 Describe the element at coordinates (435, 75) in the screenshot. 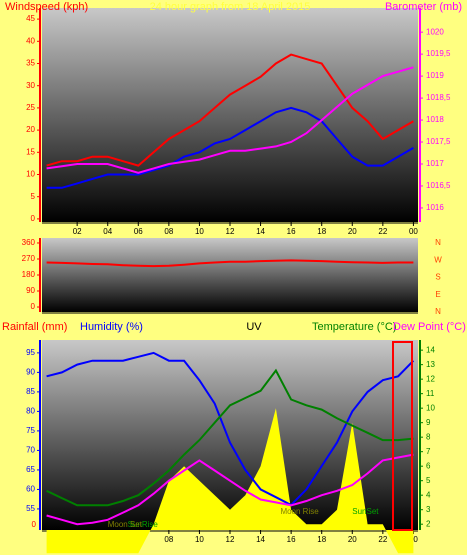

I see `y2-tick-label: 1019` at that location.